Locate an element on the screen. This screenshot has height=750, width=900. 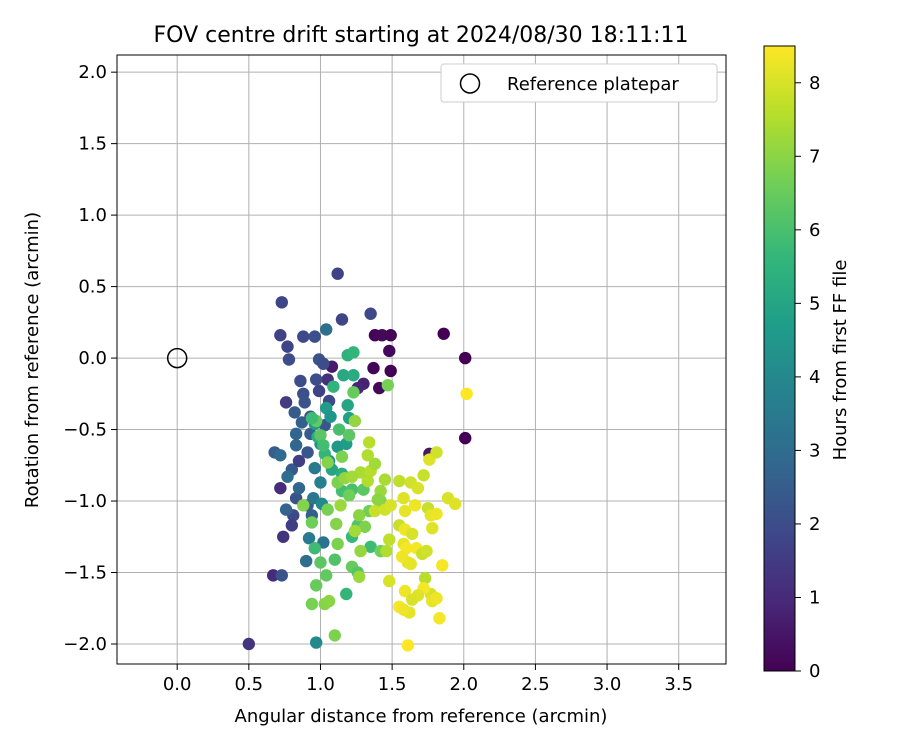
data-points is located at coordinates (357, 459).